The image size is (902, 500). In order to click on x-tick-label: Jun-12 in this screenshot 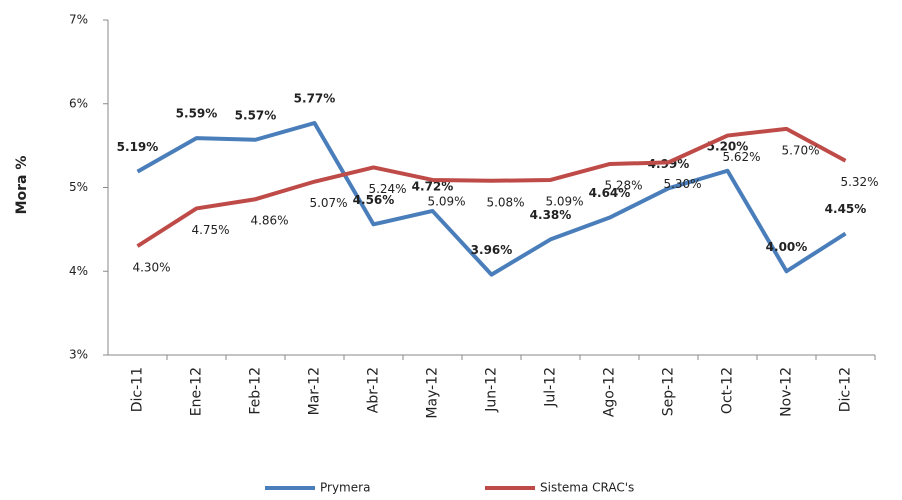, I will do `click(492, 390)`.